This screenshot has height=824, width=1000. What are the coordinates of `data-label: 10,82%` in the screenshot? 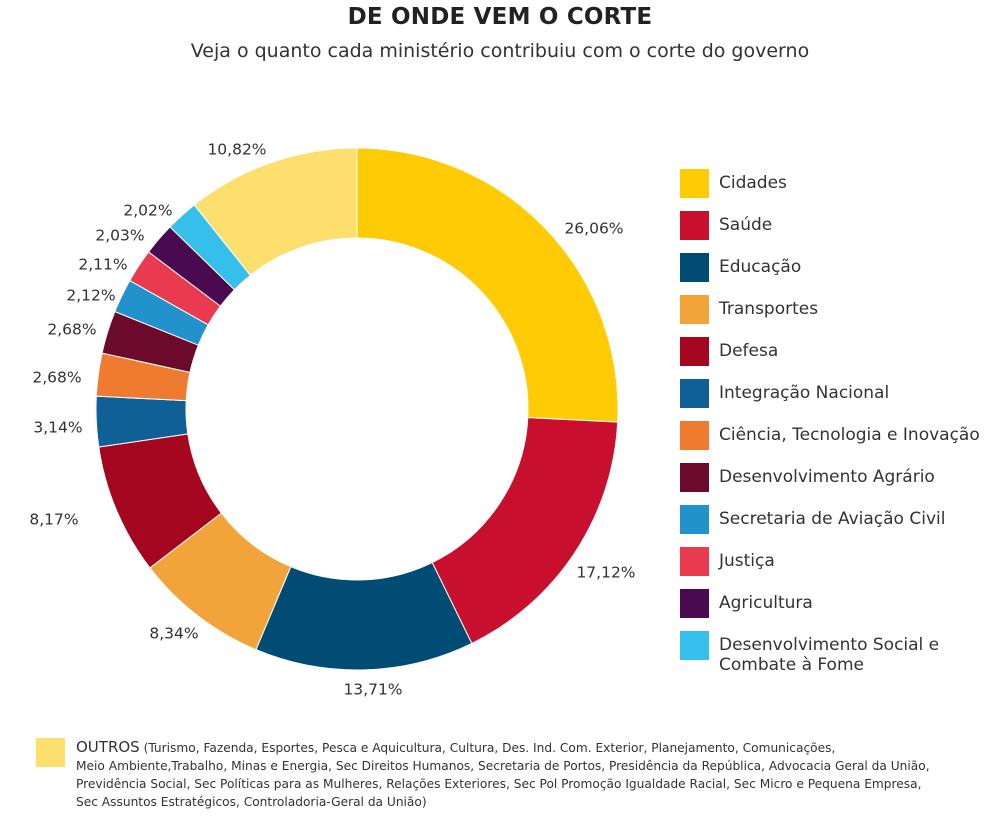 It's located at (236, 150).